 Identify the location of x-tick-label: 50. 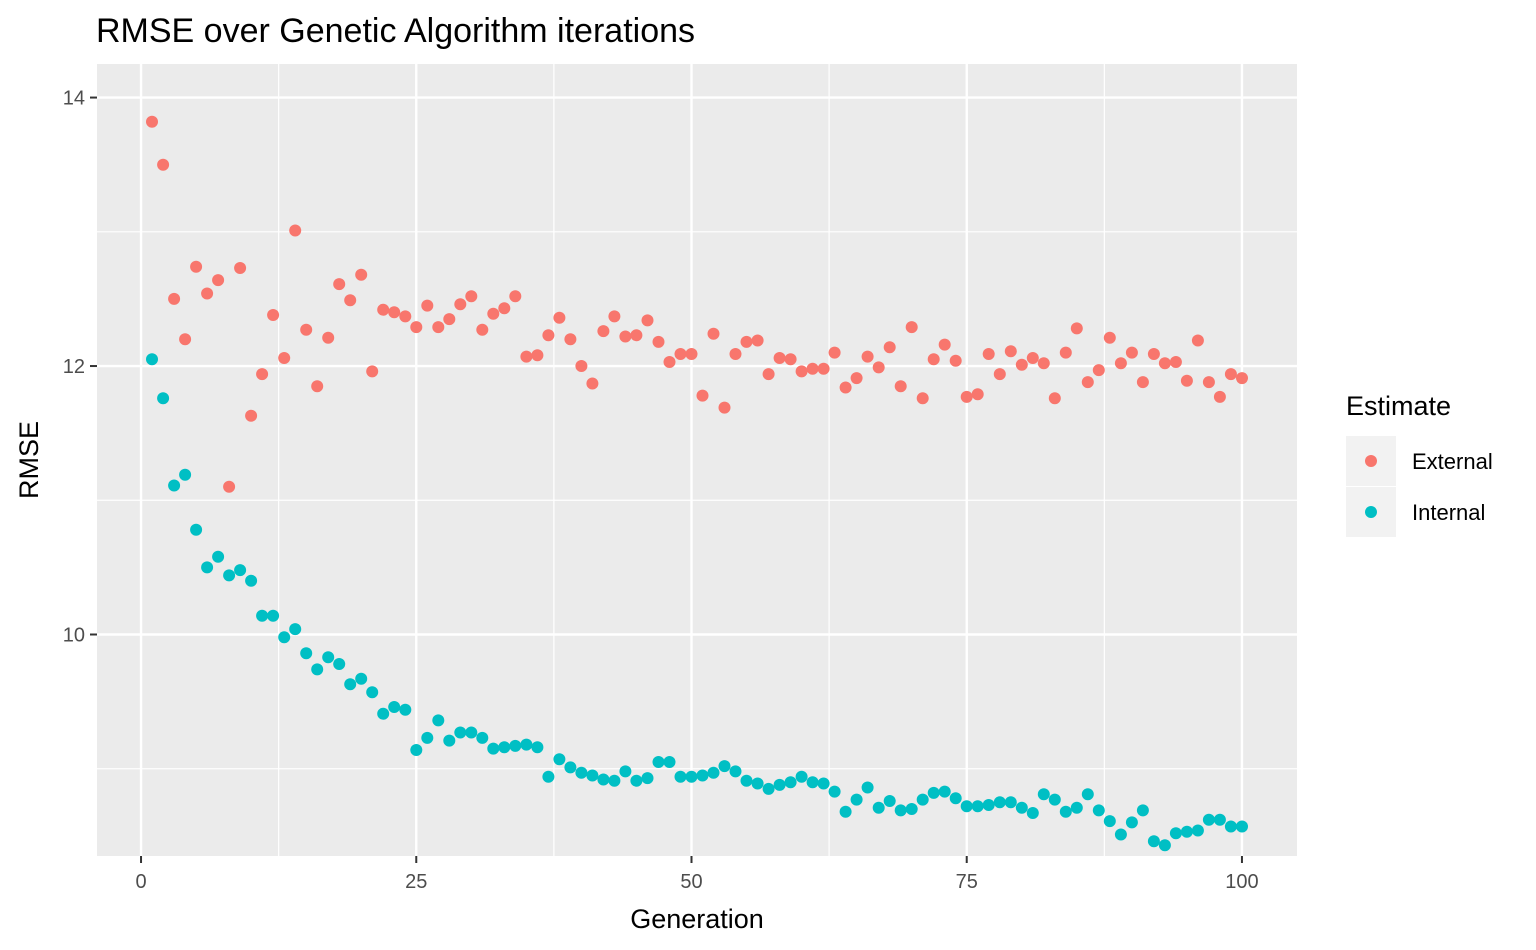
(691, 882).